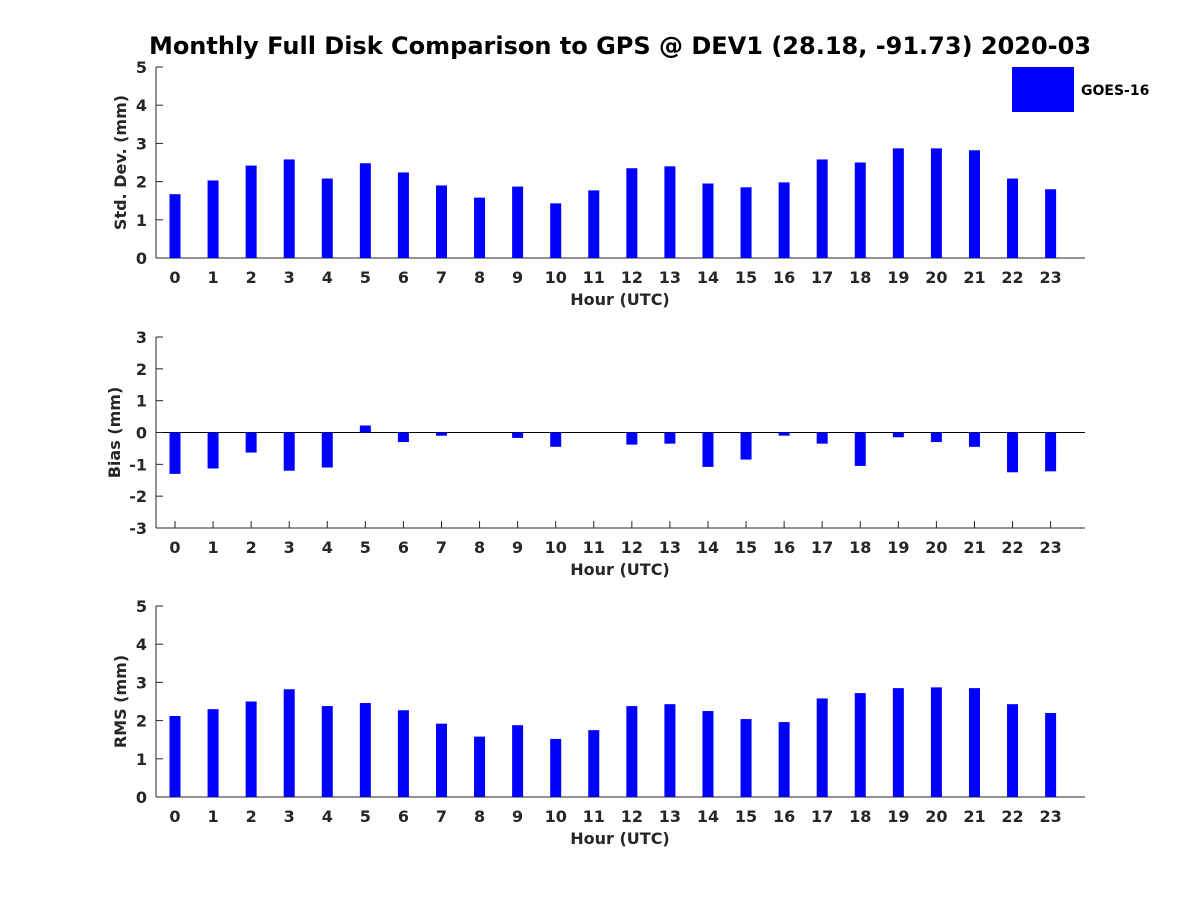  Describe the element at coordinates (141, 105) in the screenshot. I see `y-tick-label: 4` at that location.